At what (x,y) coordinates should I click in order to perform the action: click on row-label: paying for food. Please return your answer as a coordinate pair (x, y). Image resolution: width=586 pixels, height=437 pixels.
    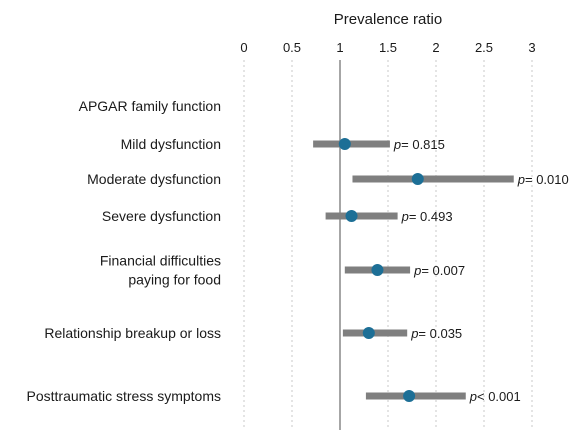
    Looking at the image, I should click on (174, 280).